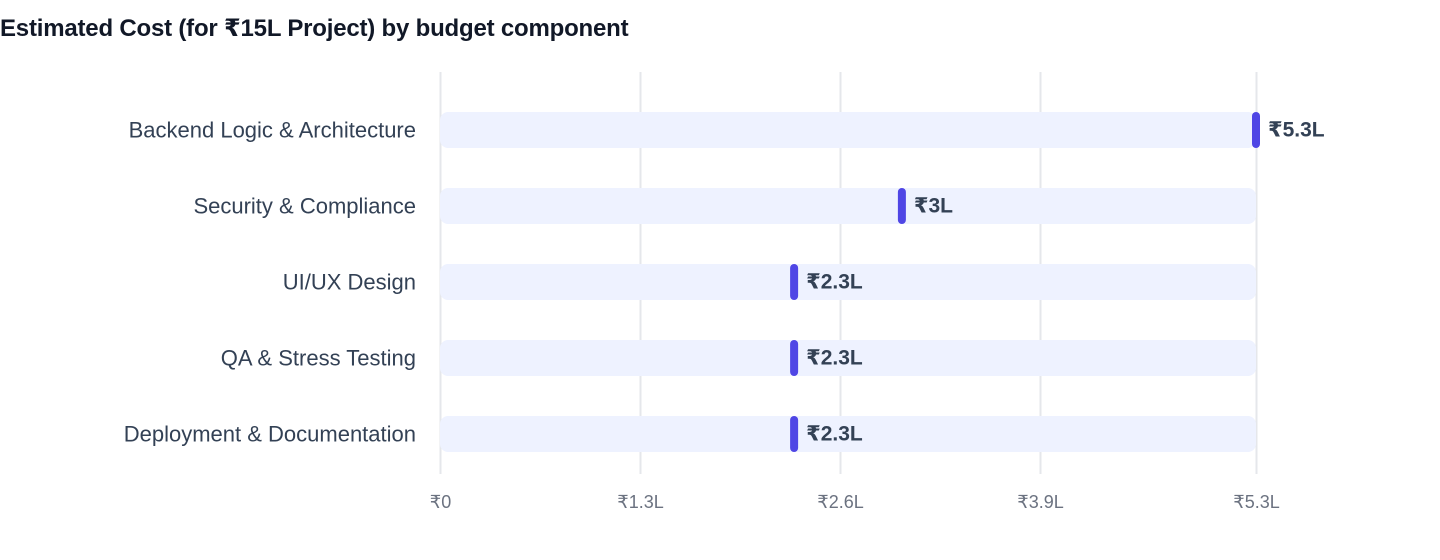  Describe the element at coordinates (640, 502) in the screenshot. I see `x-tick-label: ₹1.3L` at that location.